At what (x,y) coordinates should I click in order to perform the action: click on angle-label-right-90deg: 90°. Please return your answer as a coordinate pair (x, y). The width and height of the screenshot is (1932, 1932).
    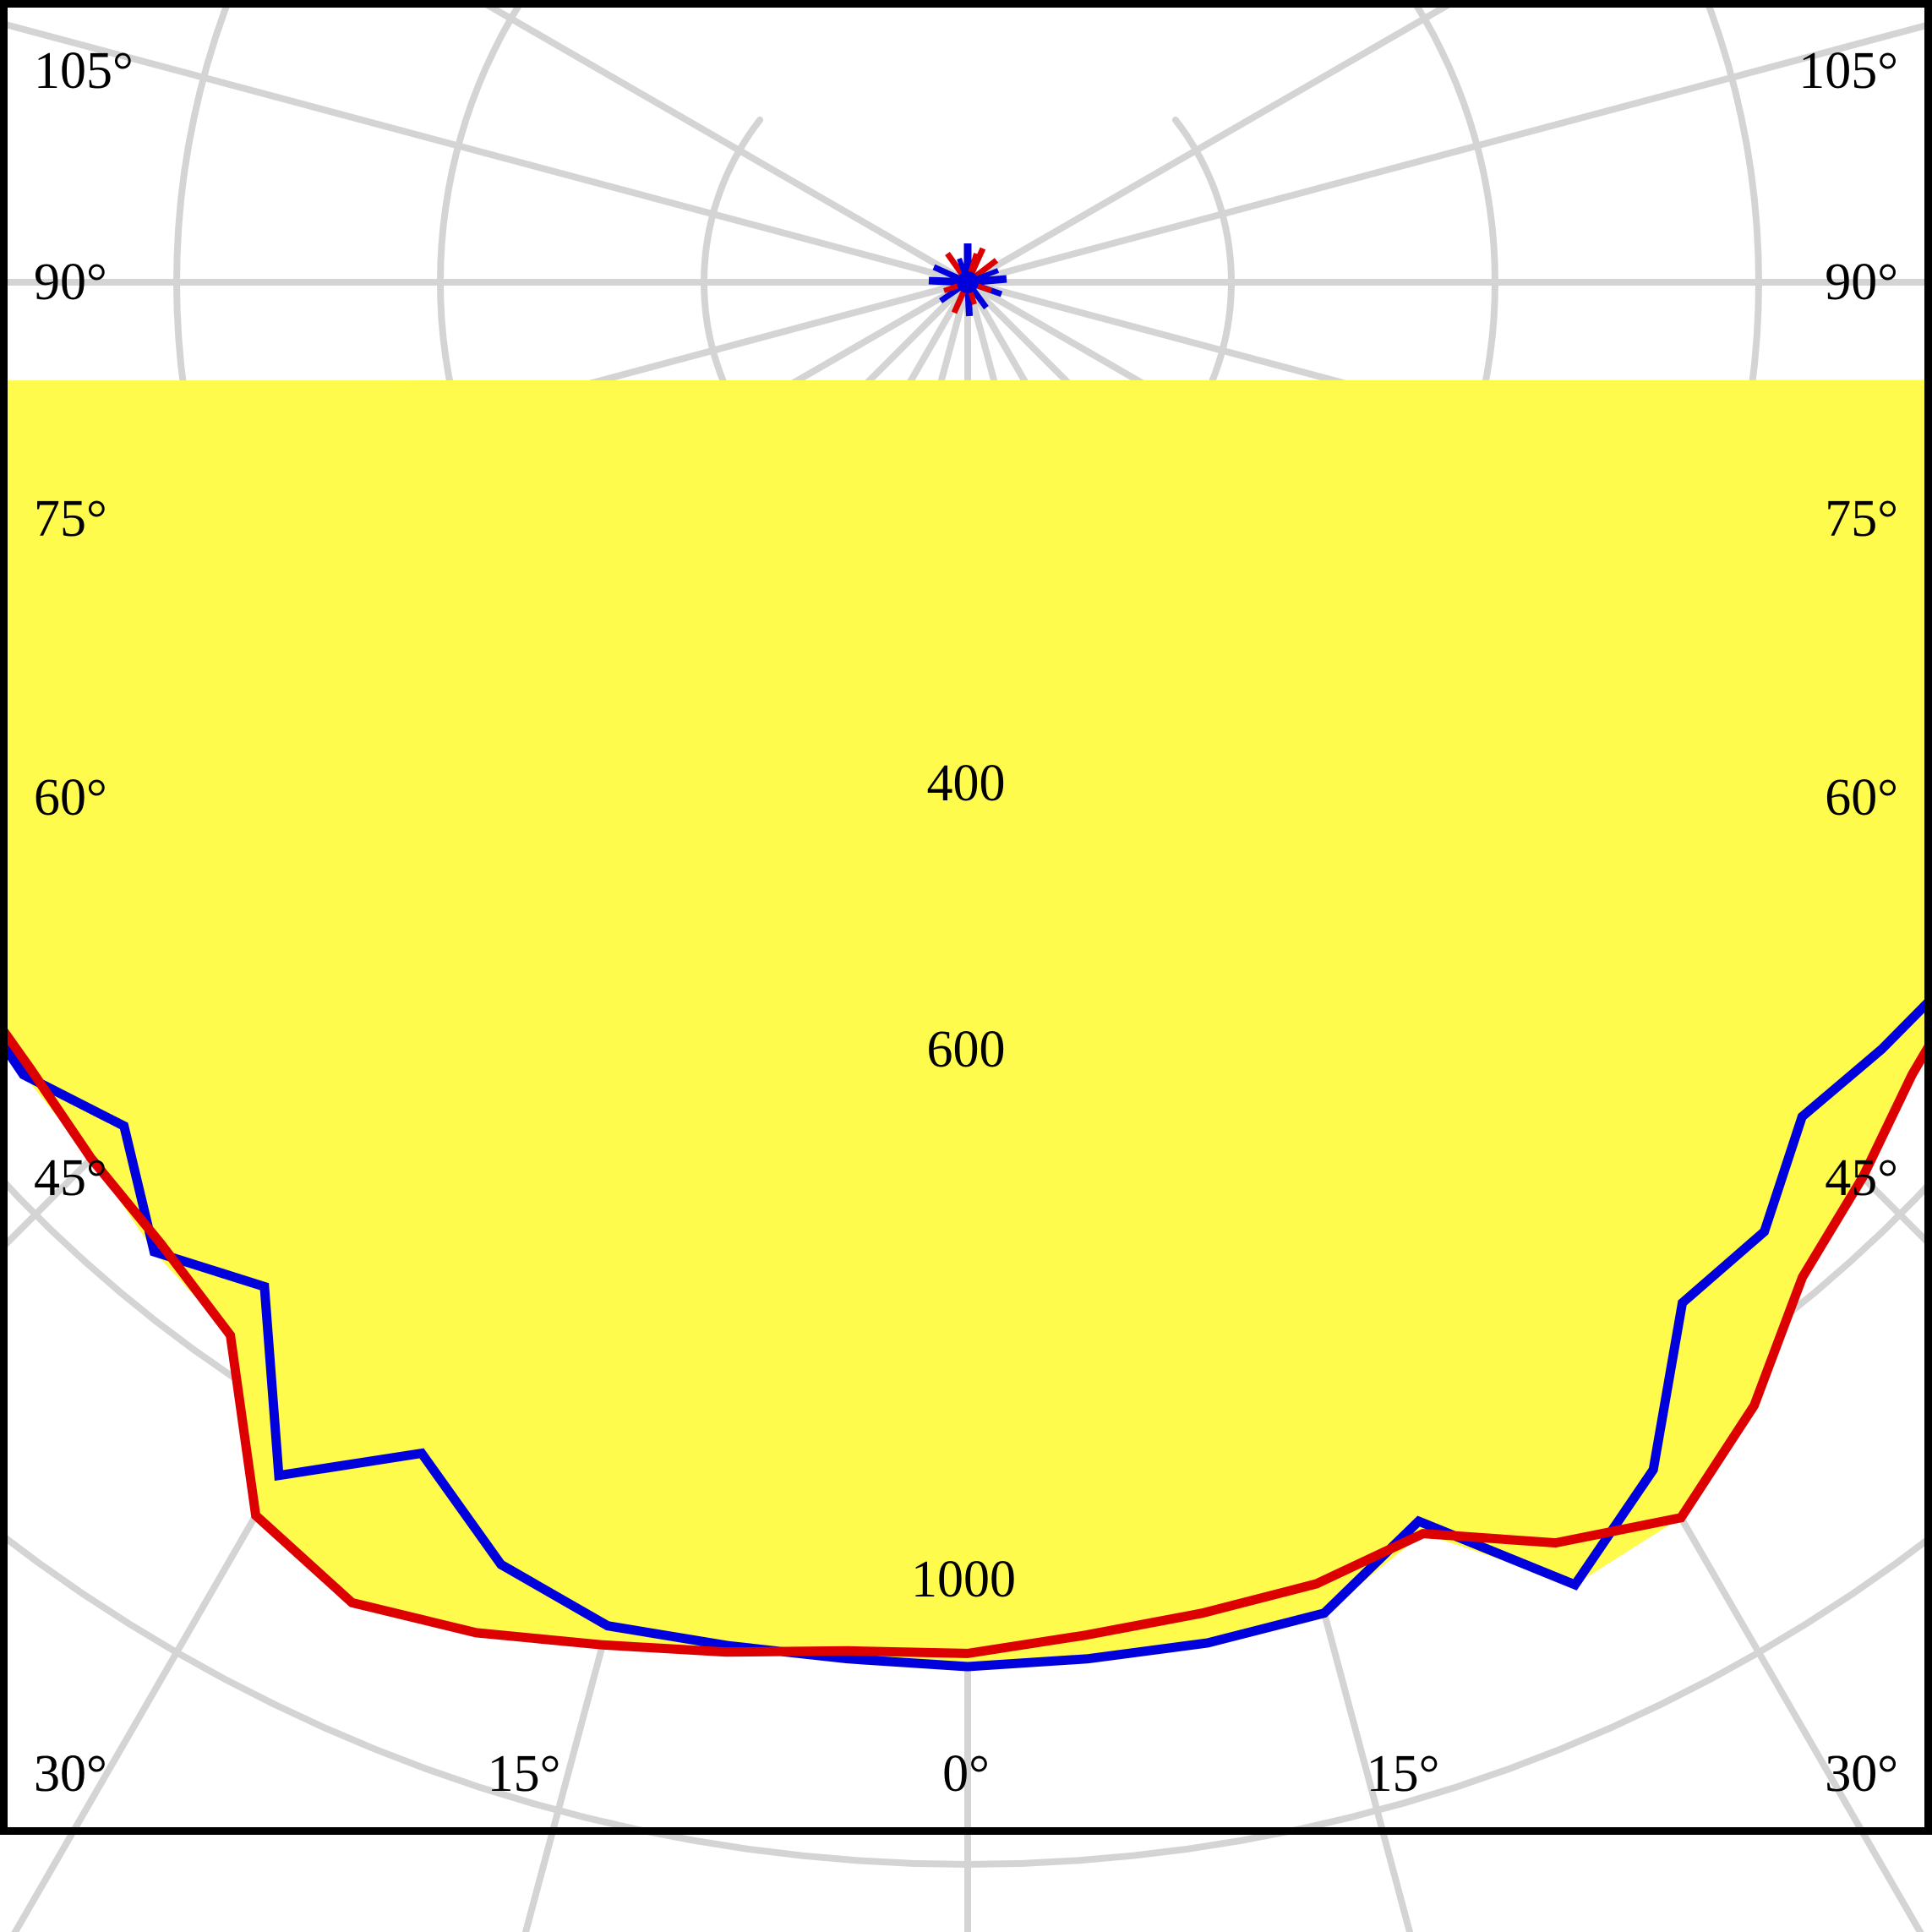
    Looking at the image, I should click on (1861, 282).